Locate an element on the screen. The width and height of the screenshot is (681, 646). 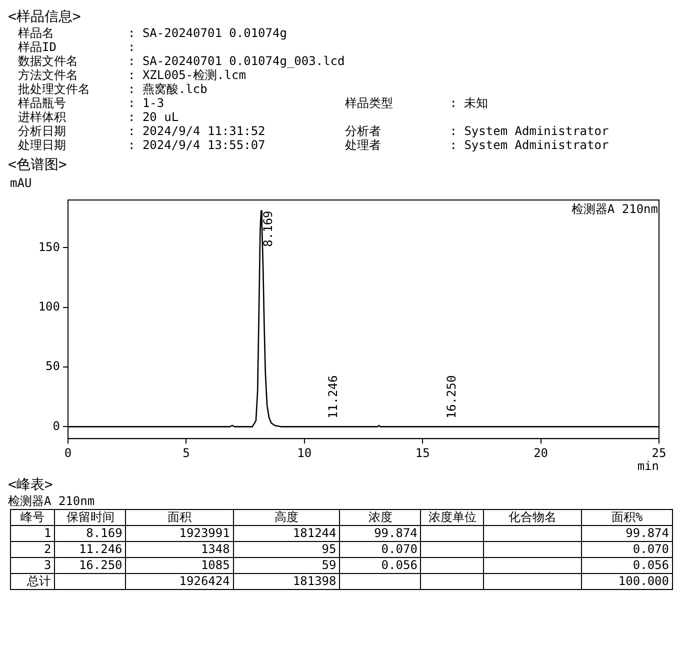
y-tick-label: 100 is located at coordinates (49, 306).